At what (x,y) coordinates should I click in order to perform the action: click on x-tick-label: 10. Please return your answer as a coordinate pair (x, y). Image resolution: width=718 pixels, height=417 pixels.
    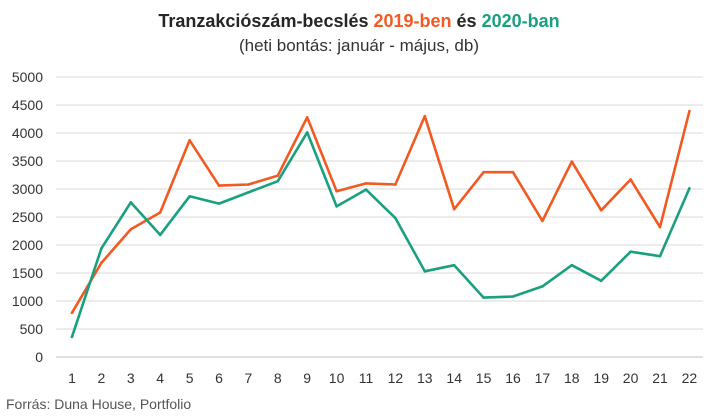
    Looking at the image, I should click on (337, 378).